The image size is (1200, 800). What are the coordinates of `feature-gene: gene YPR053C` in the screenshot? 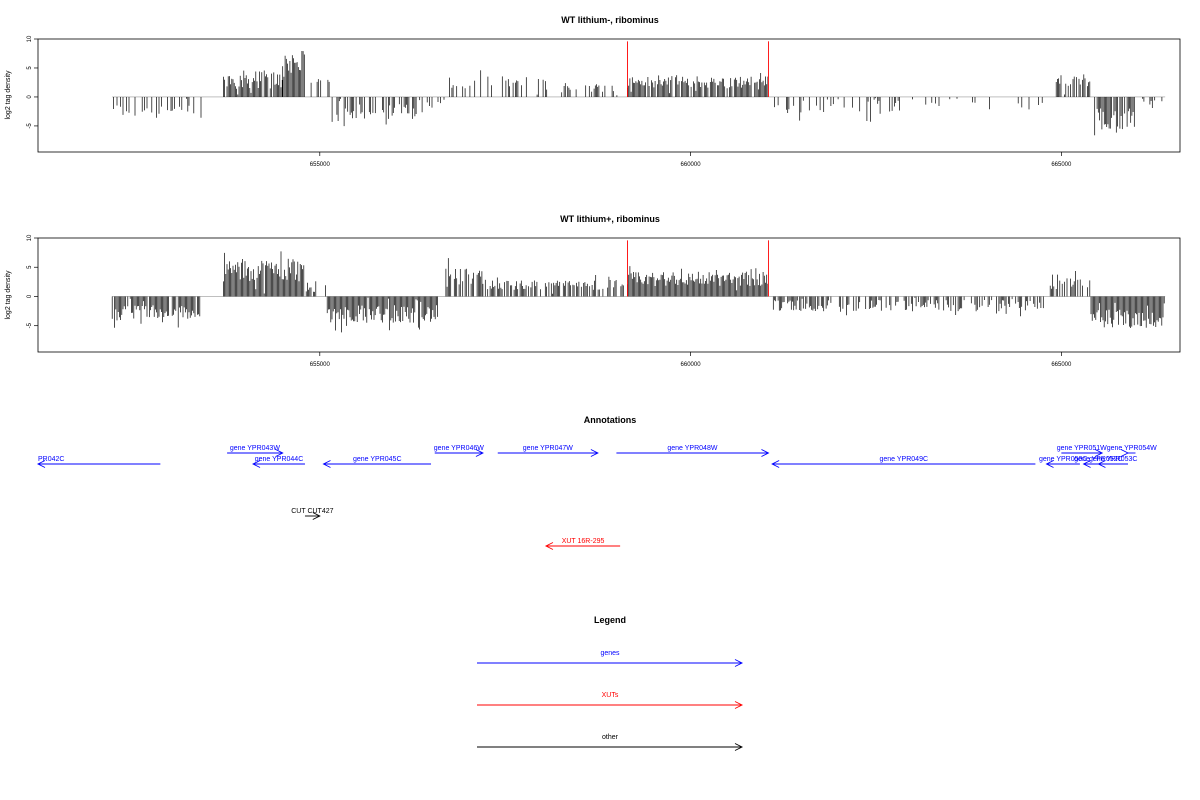 It's located at (1113, 462).